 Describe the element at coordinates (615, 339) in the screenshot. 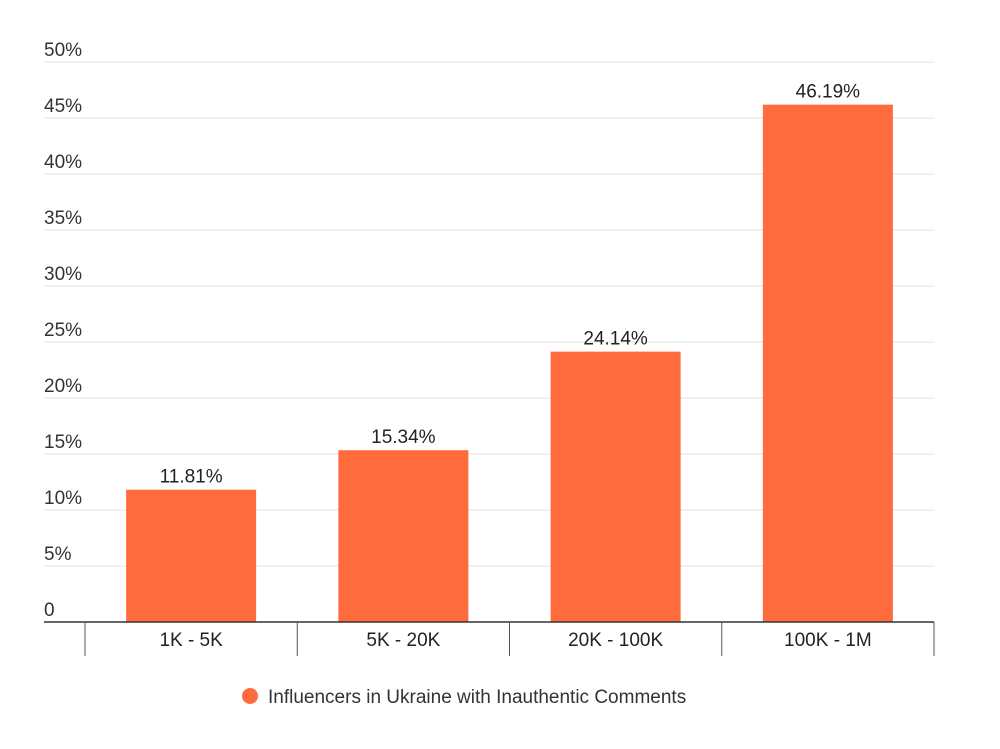

I see `bar-value-label: 24.14%` at that location.